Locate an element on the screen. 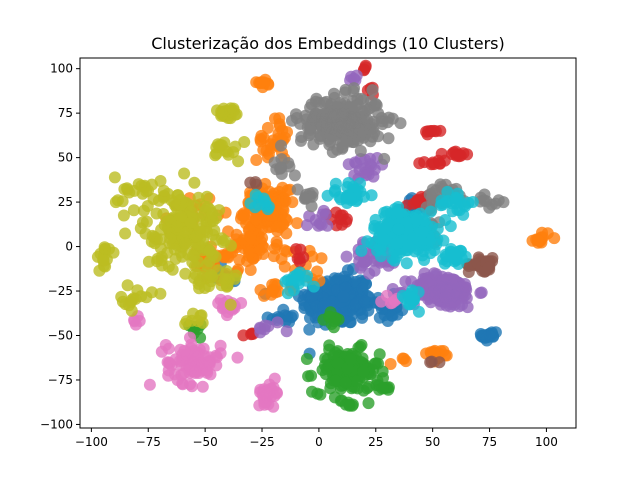  x-tick-label: 50 is located at coordinates (432, 442).